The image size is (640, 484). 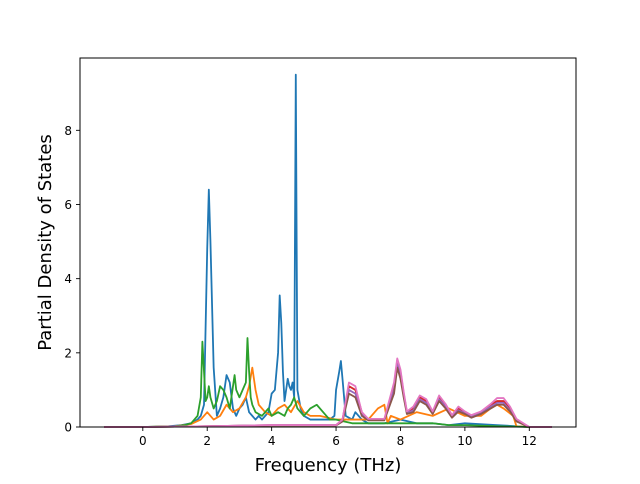 I want to click on x-tick-label: 6, so click(x=336, y=441).